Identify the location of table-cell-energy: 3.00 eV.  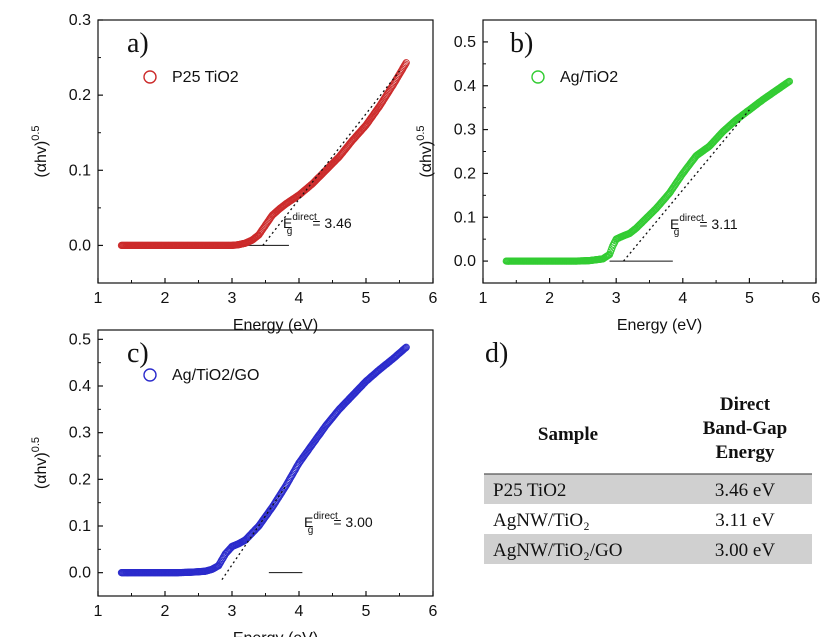
(745, 550).